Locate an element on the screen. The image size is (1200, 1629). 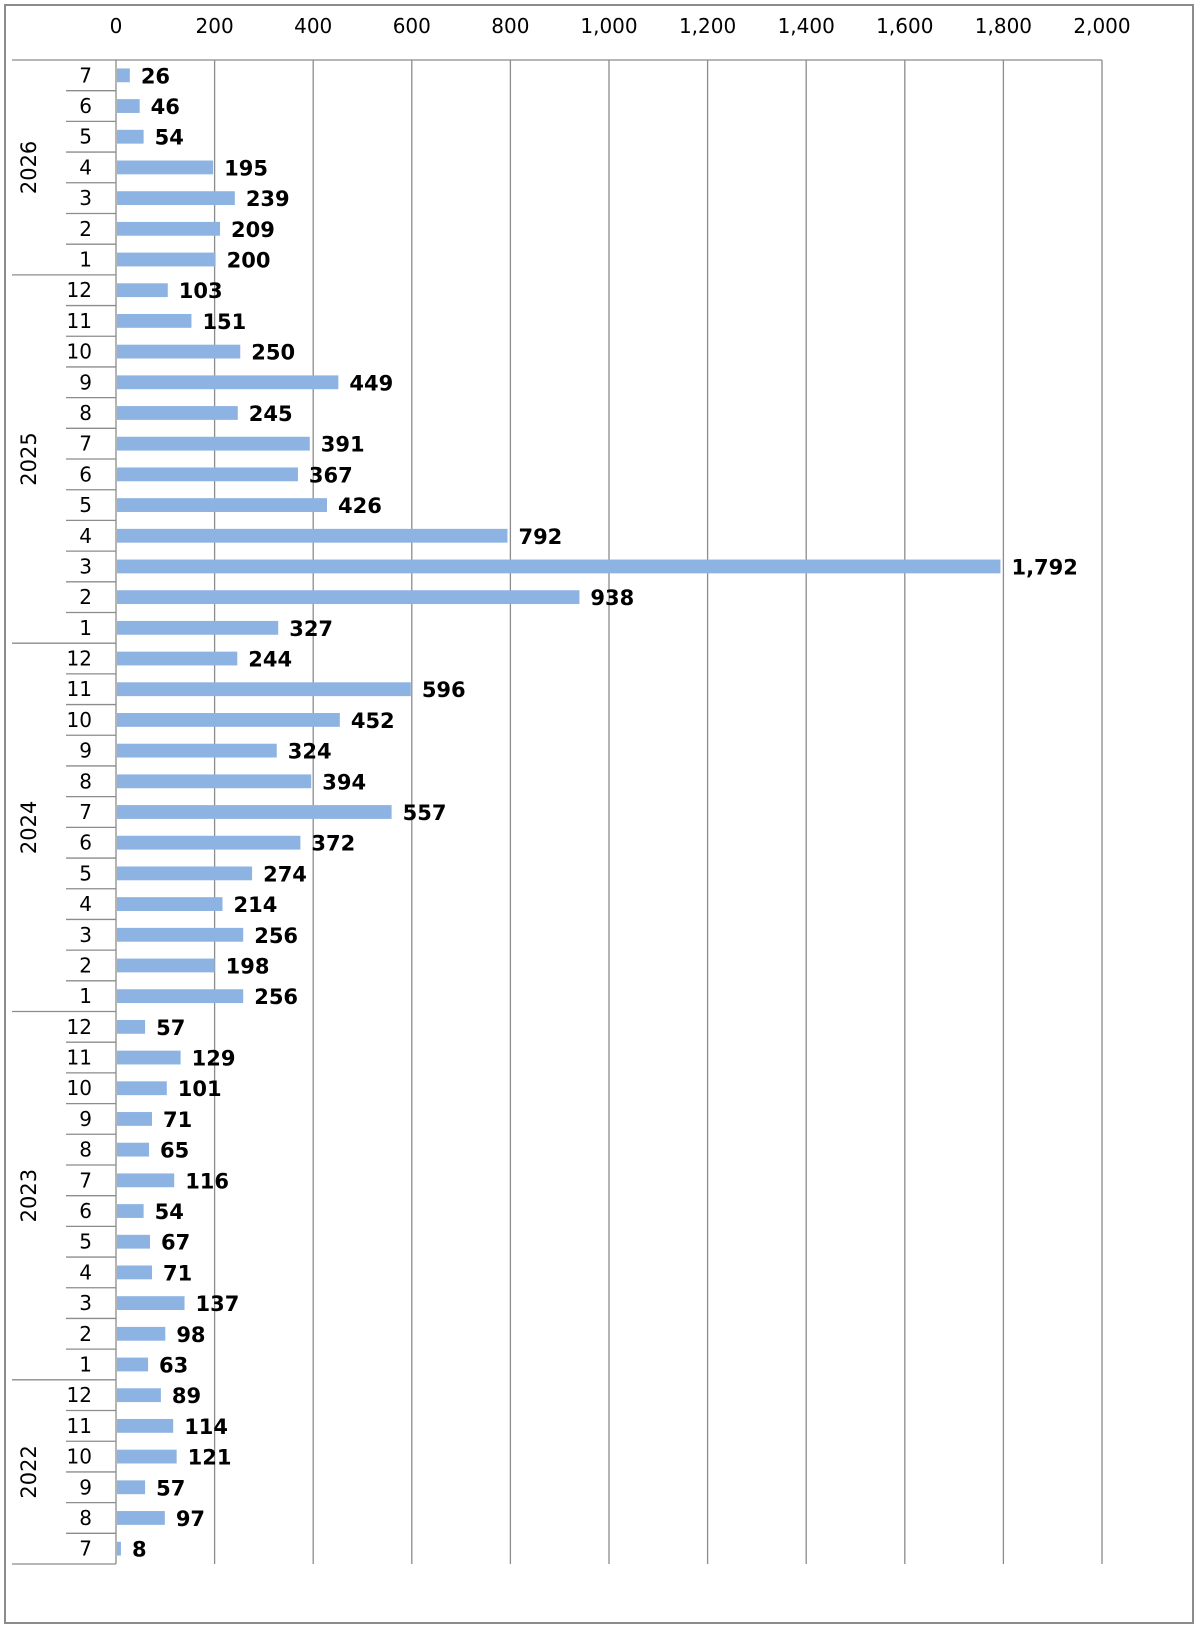
data-label: 557 is located at coordinates (425, 813).